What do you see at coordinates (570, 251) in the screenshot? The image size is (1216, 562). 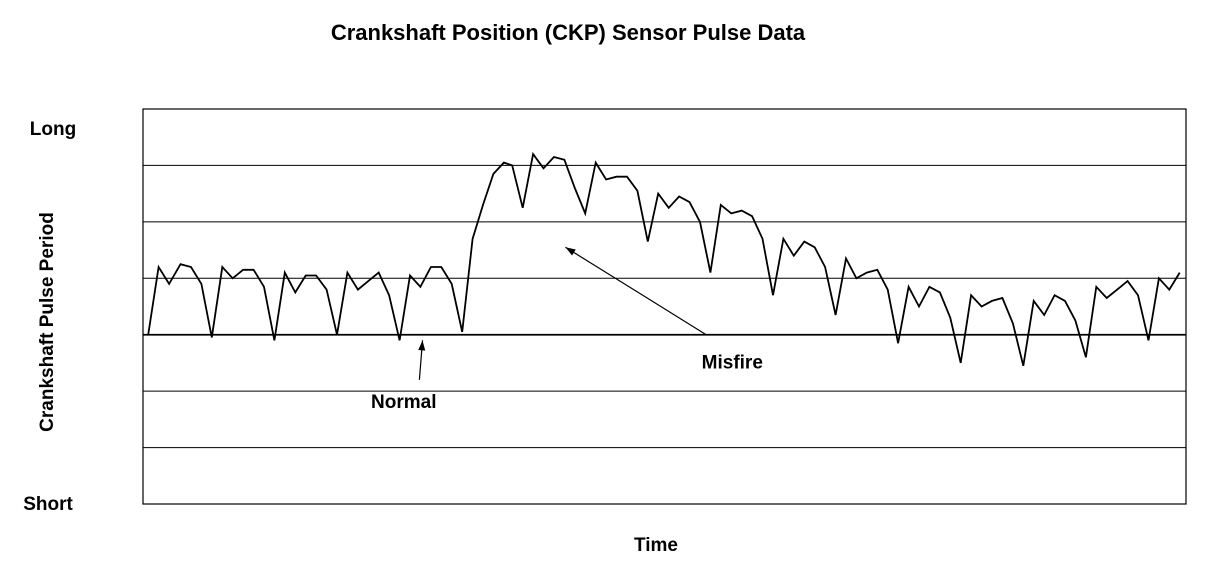 I see `misfire-arrowhead` at bounding box center [570, 251].